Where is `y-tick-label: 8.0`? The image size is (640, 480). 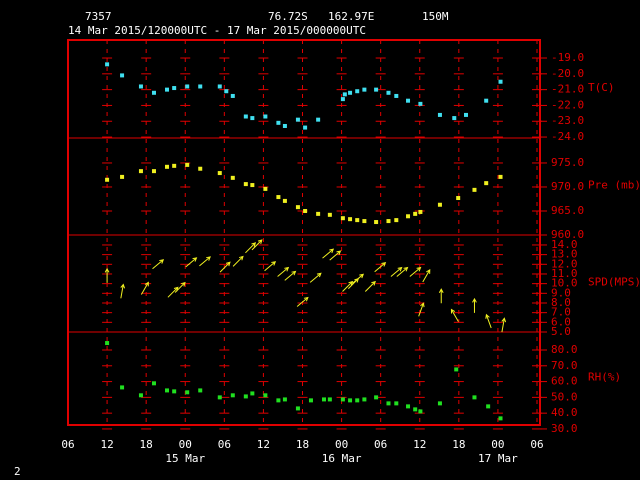 y-tick-label: 8.0 is located at coordinates (561, 302).